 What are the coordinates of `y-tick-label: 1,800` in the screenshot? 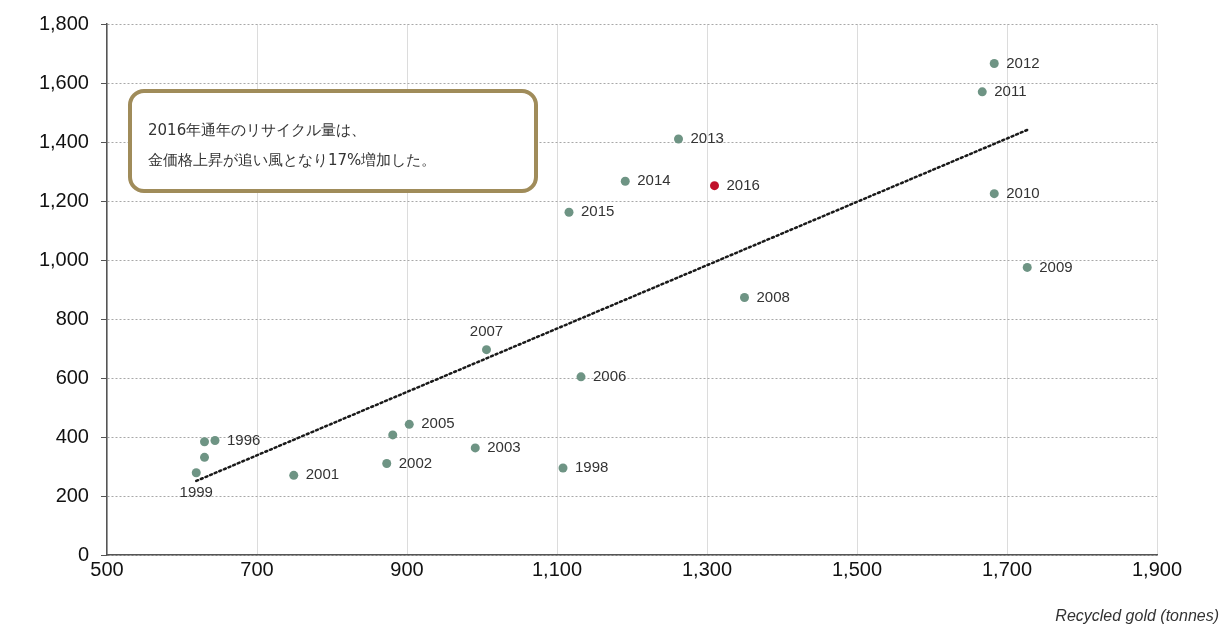 It's located at (63, 22).